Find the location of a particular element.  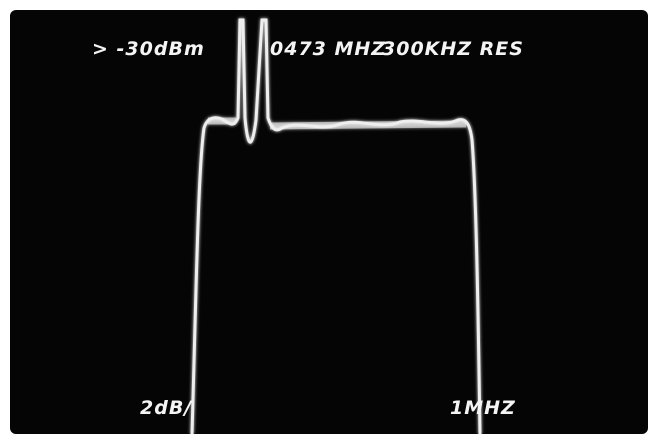

span: 1MHZ is located at coordinates (483, 408).